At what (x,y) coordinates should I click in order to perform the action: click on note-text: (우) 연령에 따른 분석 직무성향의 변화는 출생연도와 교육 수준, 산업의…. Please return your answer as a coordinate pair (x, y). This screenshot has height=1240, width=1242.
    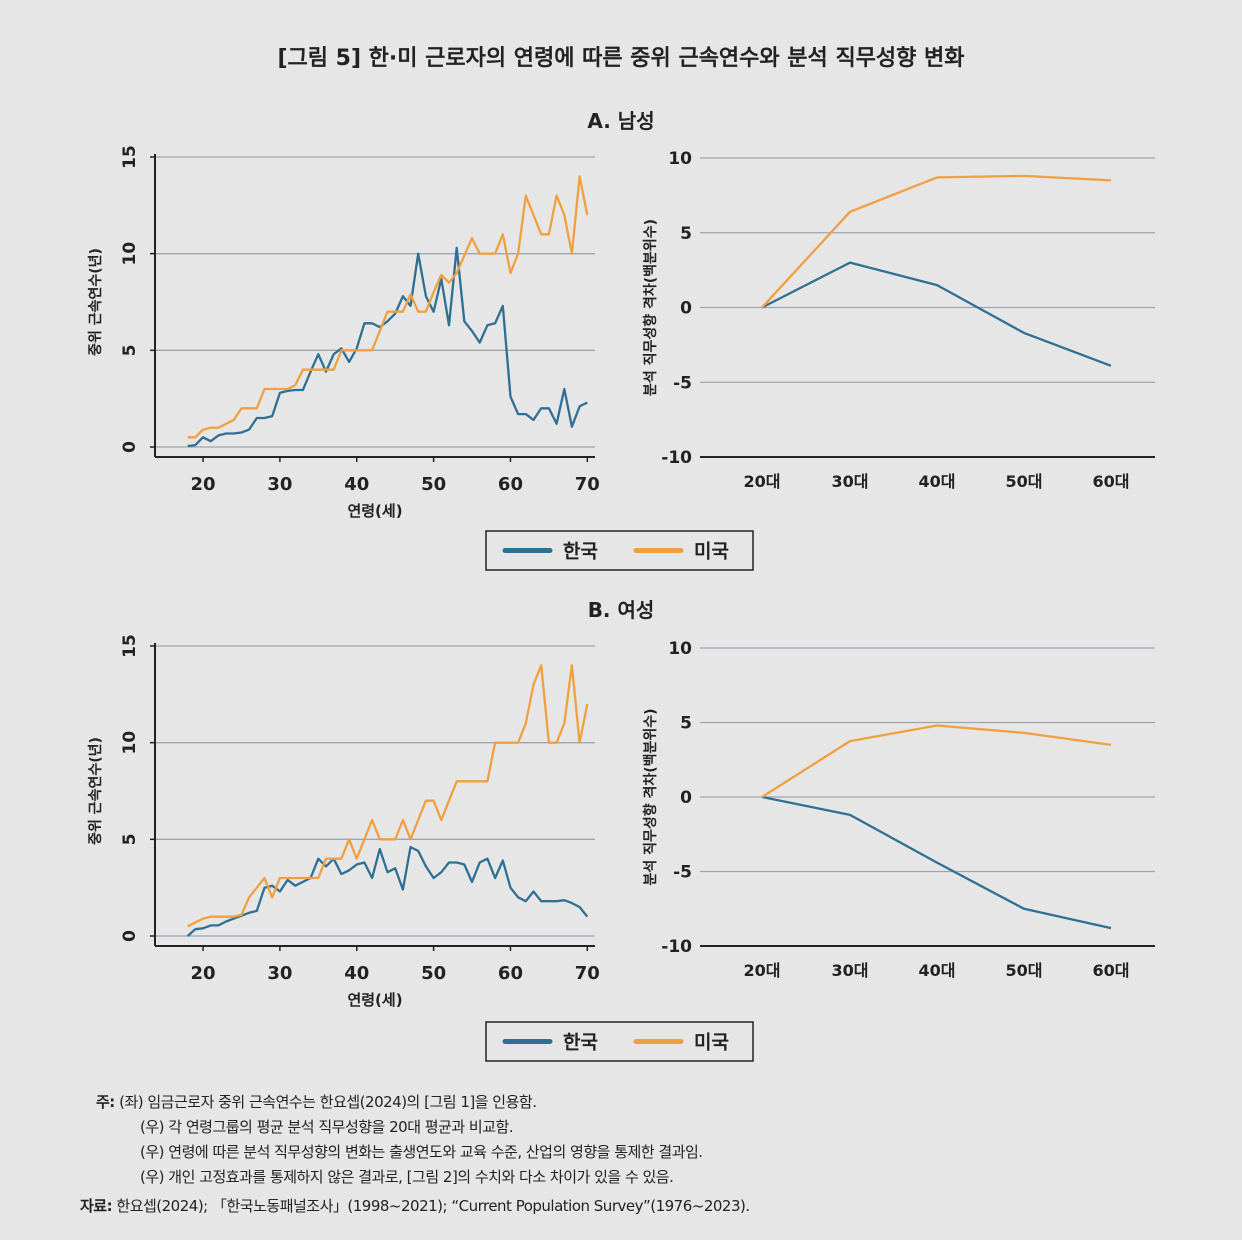
    Looking at the image, I should click on (421, 1152).